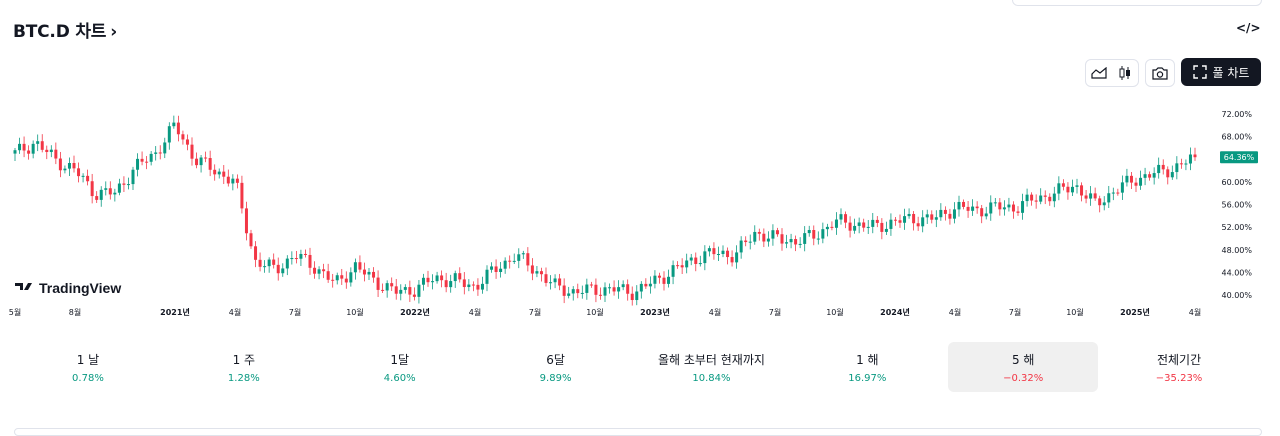  Describe the element at coordinates (88, 367) in the screenshot. I see `period-item: 1 날 0.78%` at that location.